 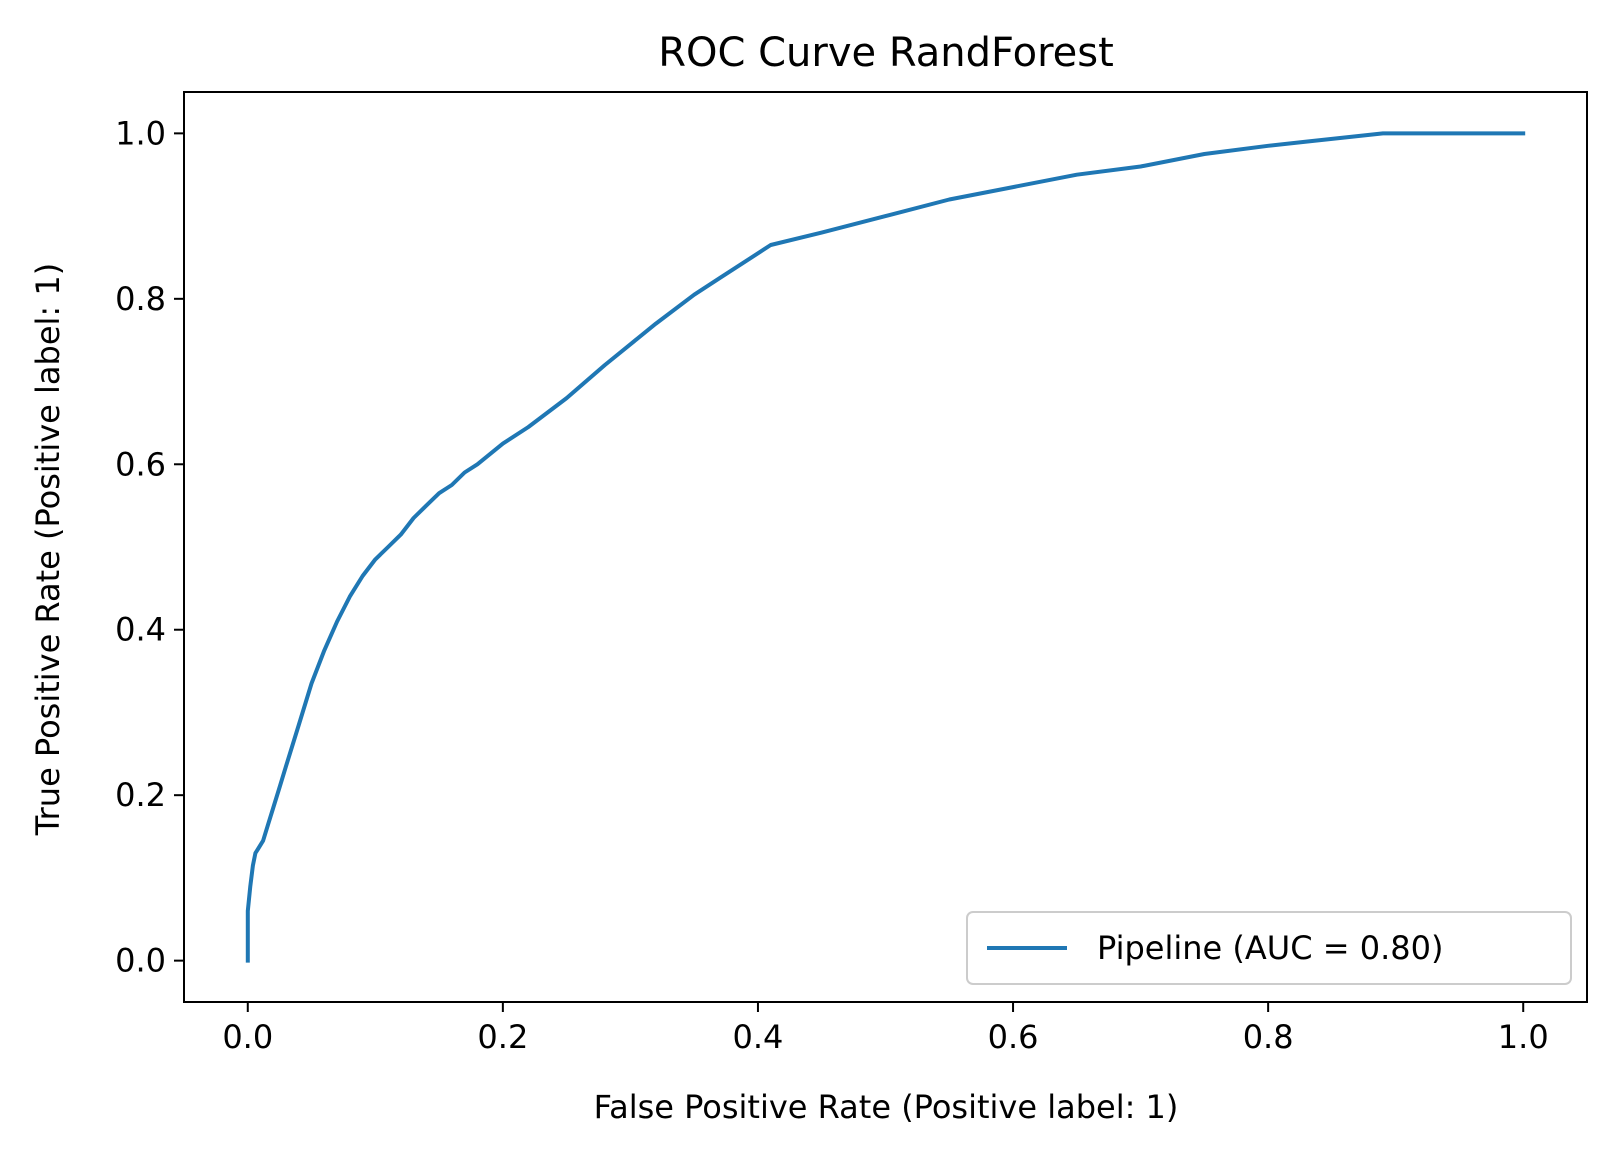 What do you see at coordinates (48, 549) in the screenshot?
I see `y-axis-label: True Positive Rate (Positive label: 1)` at bounding box center [48, 549].